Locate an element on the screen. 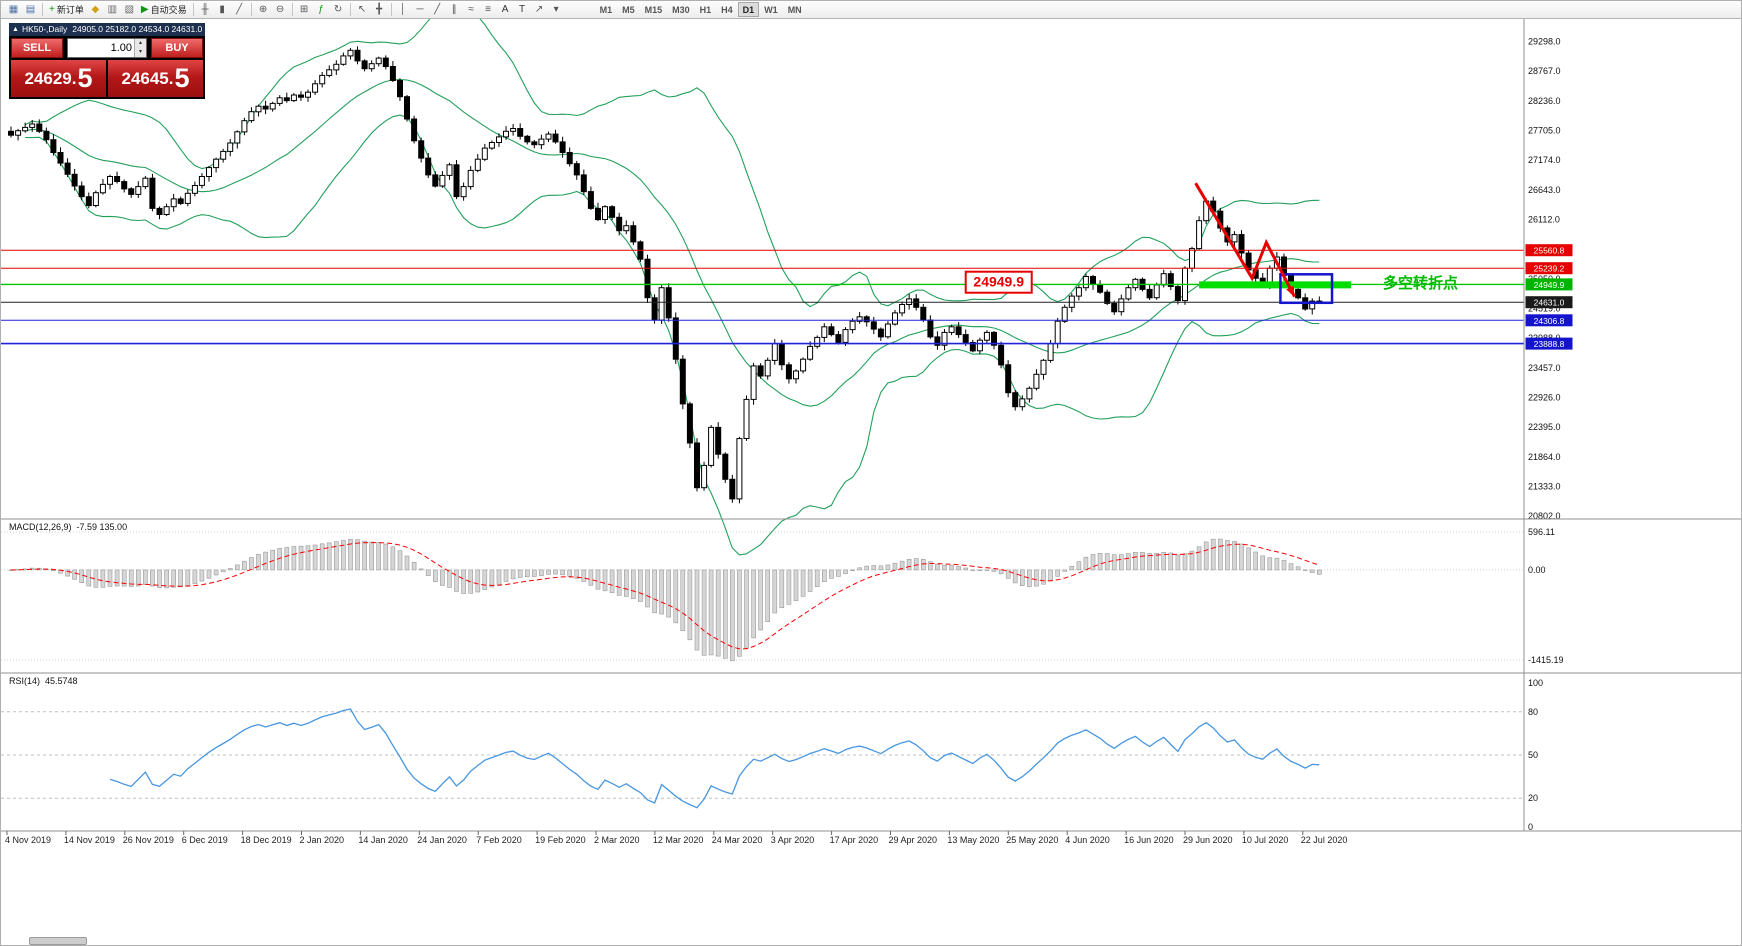  text-icon: A is located at coordinates (505, 9).